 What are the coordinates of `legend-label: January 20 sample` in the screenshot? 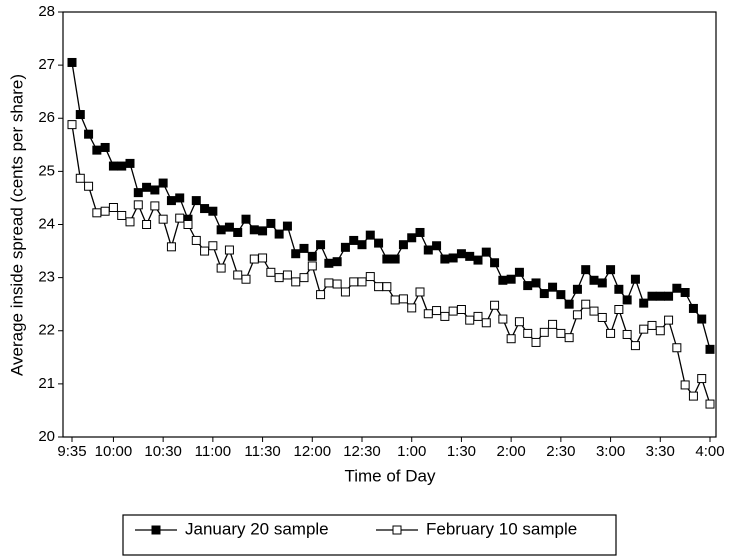 It's located at (257, 528).